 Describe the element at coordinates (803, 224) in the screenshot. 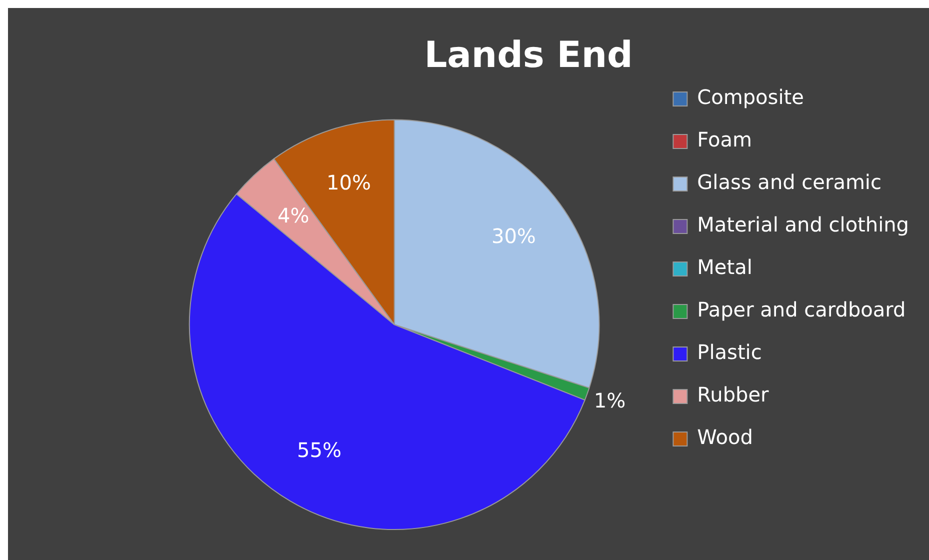

I see `legend-label: Material and clothing` at that location.